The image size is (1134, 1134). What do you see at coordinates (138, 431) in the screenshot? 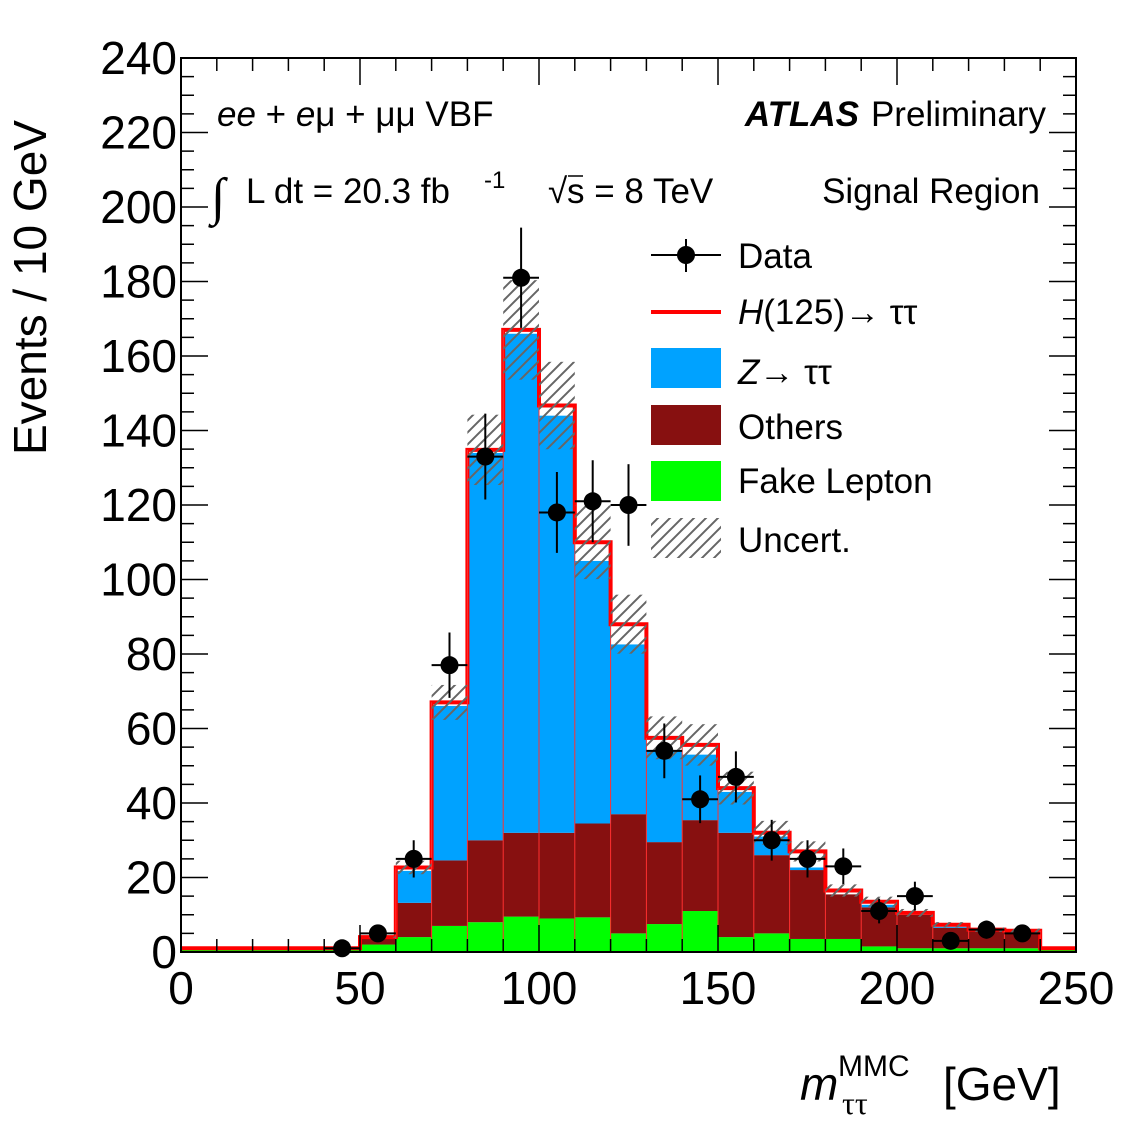
I see `y-tick-label: 140` at bounding box center [138, 431].